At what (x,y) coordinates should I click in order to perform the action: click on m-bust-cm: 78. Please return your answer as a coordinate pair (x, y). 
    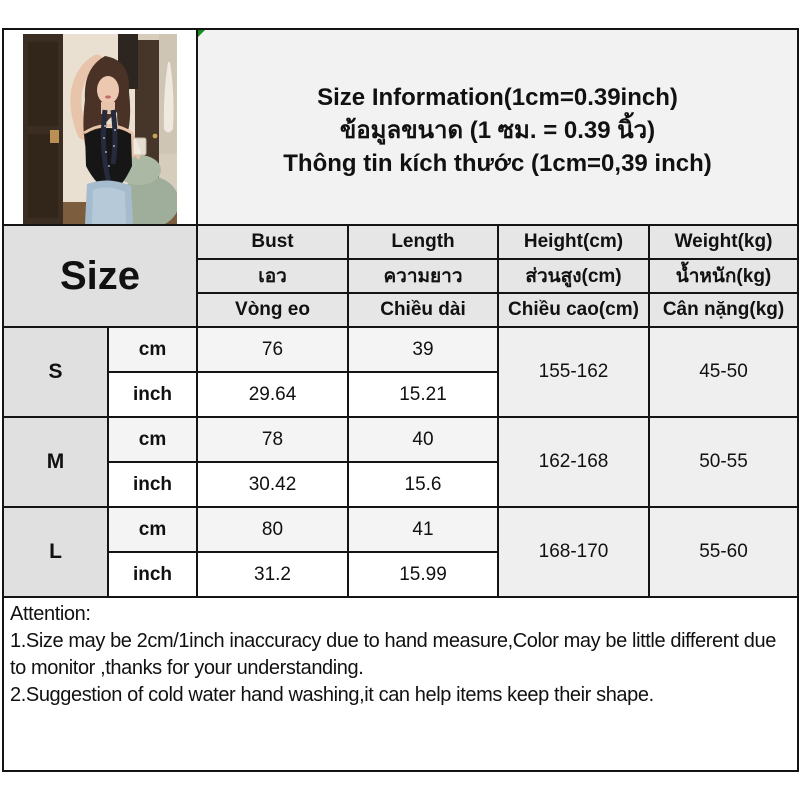
    Looking at the image, I should click on (272, 439).